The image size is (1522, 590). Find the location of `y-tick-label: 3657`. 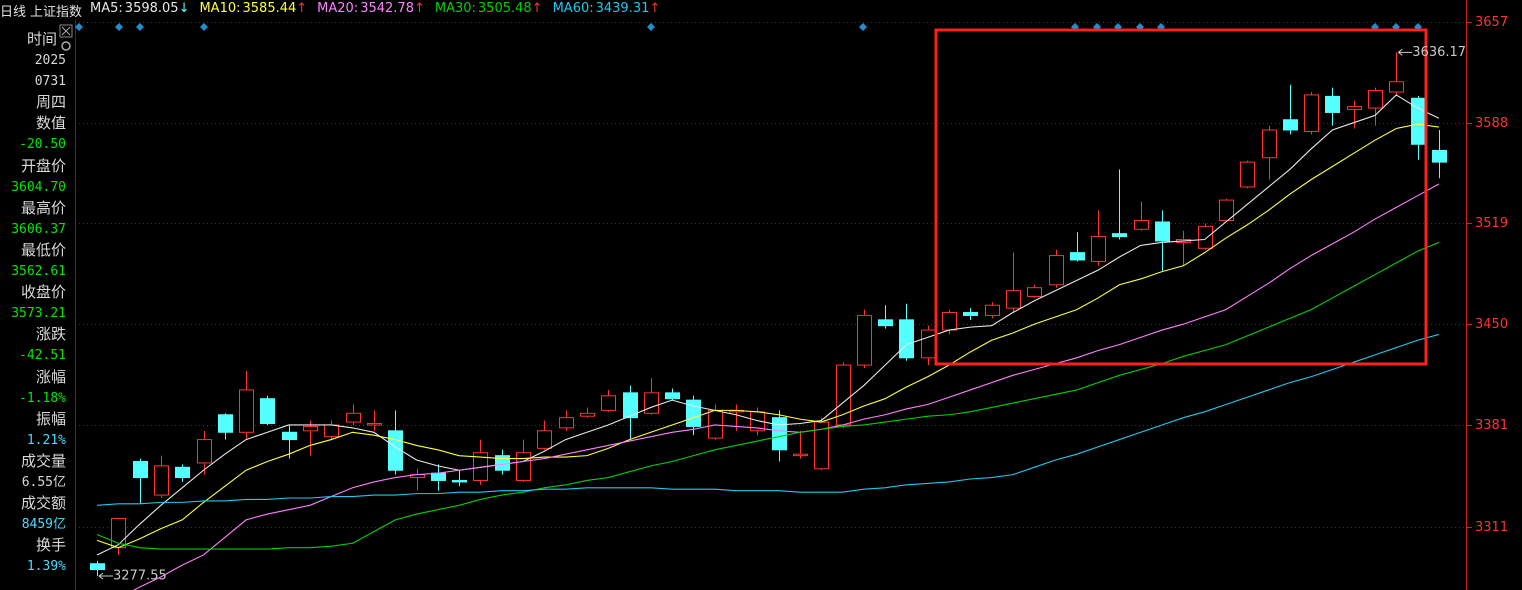

y-tick-label: 3657 is located at coordinates (1491, 22).